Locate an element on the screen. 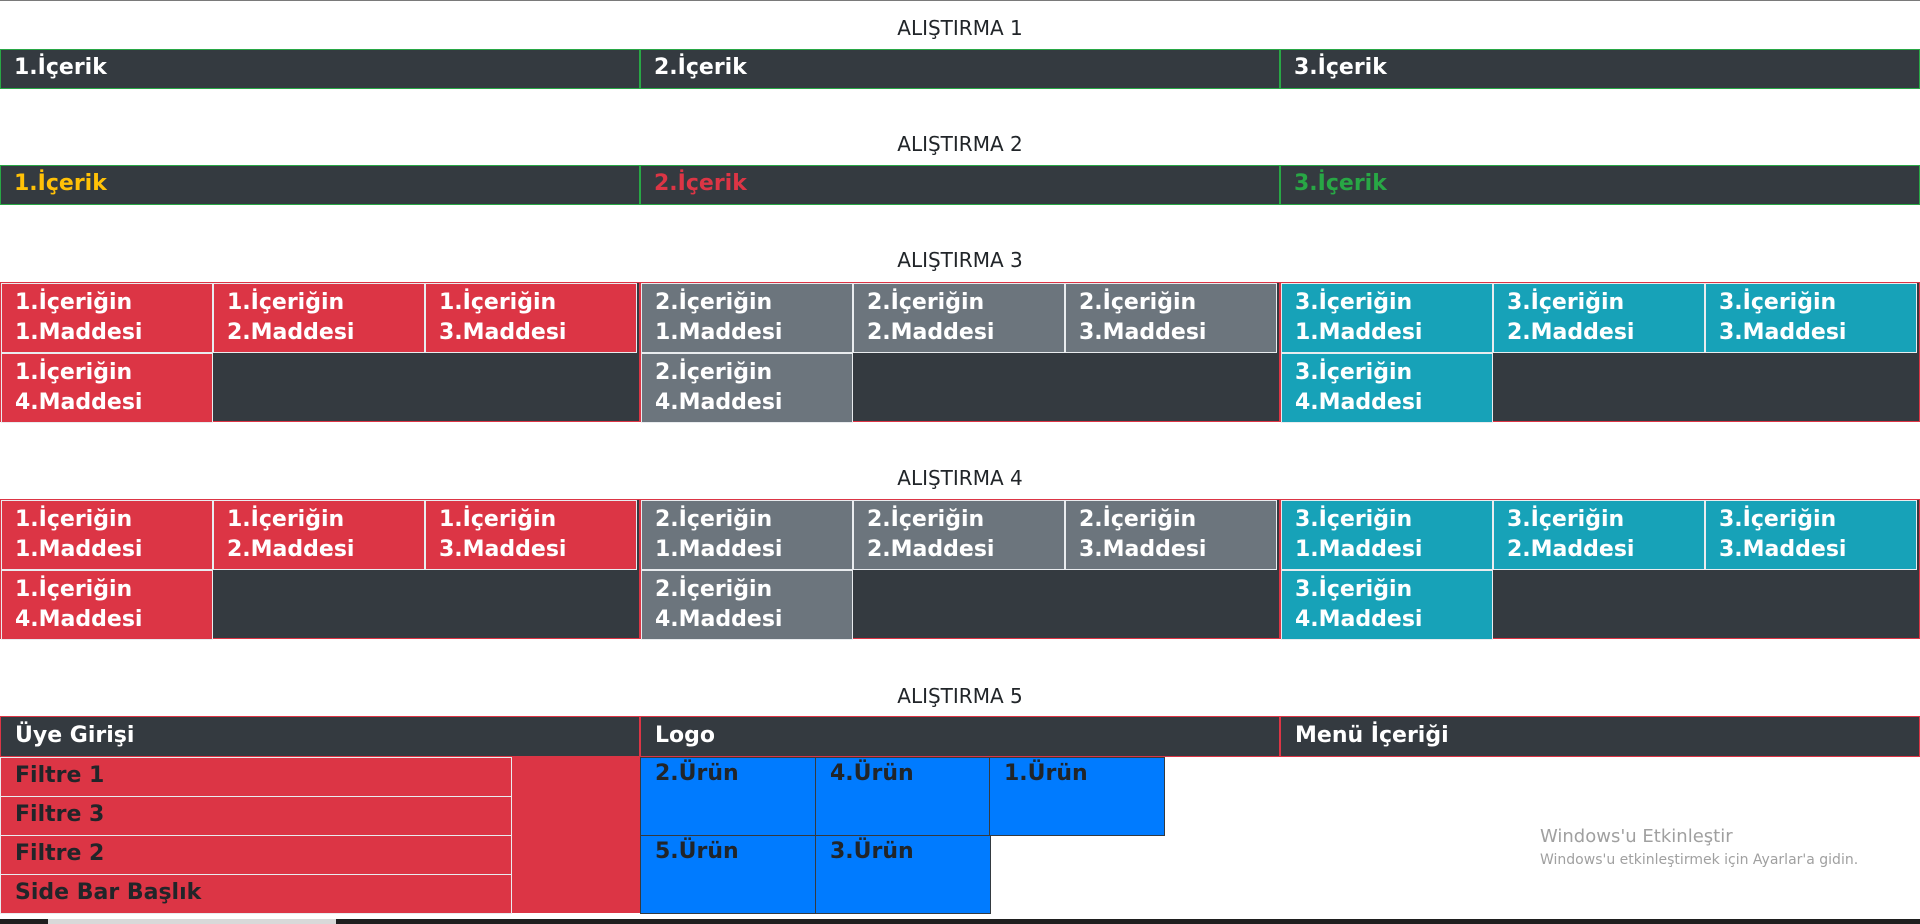 The height and width of the screenshot is (924, 1920). activation-watermark-title: Windows'u Etkinleştir is located at coordinates (1636, 836).